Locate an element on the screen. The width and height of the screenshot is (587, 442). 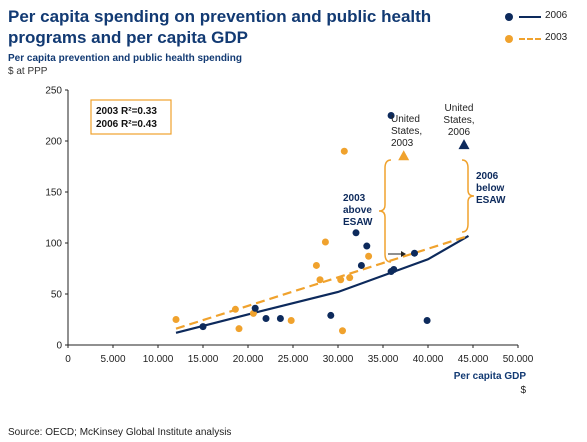
x-tick-label: 20.000 is located at coordinates (248, 359).